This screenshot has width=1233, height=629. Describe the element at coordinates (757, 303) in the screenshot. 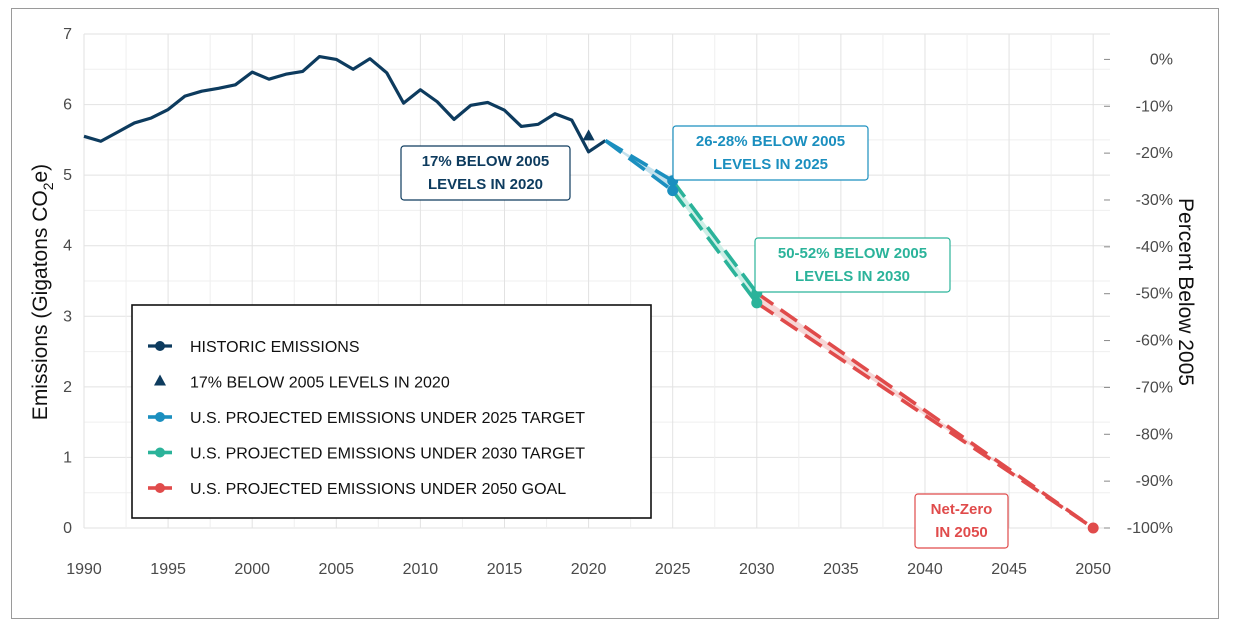

I see `marker-2030-lower` at that location.